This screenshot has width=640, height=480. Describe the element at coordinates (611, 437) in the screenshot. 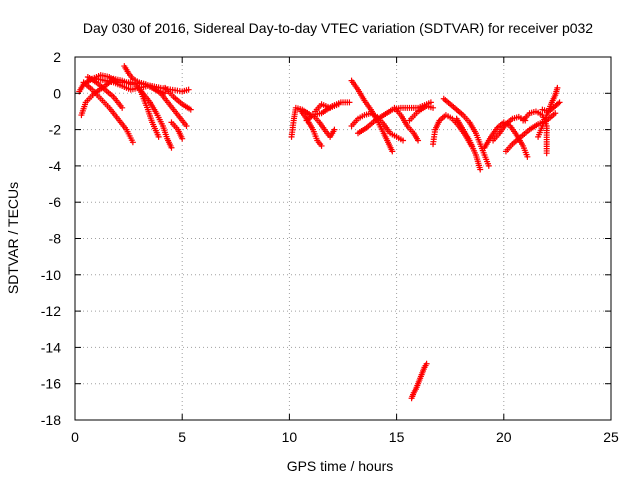

I see `x-tick-label: 25` at that location.